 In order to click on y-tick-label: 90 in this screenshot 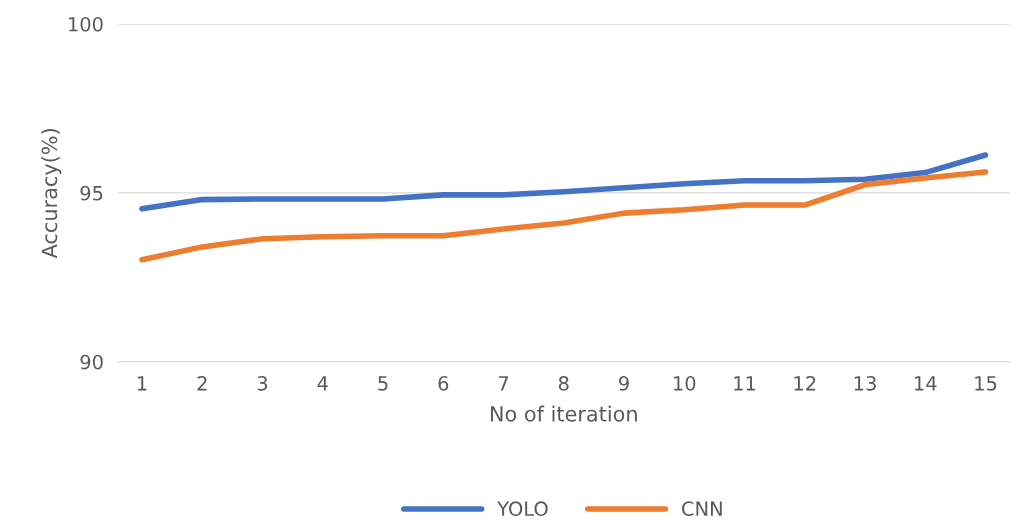, I will do `click(91, 362)`.